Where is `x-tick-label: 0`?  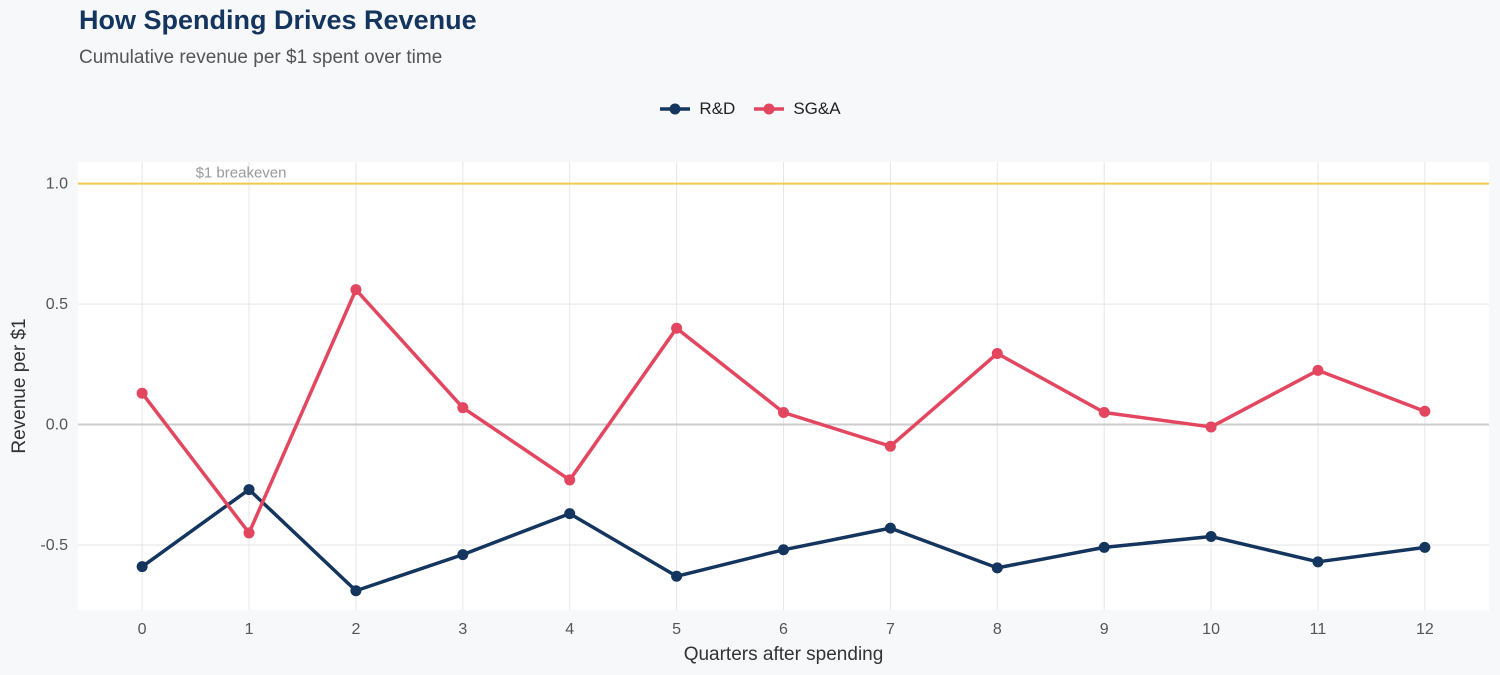
x-tick-label: 0 is located at coordinates (142, 629).